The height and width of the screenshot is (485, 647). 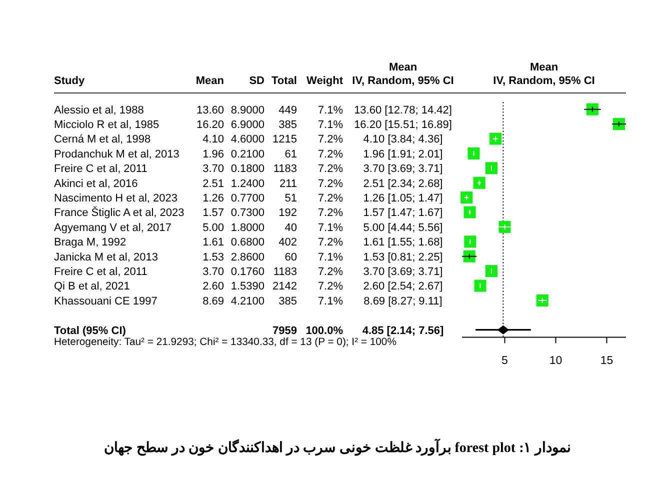 What do you see at coordinates (403, 286) in the screenshot?
I see `data-label: 2.60 [2.54; 2.67]` at bounding box center [403, 286].